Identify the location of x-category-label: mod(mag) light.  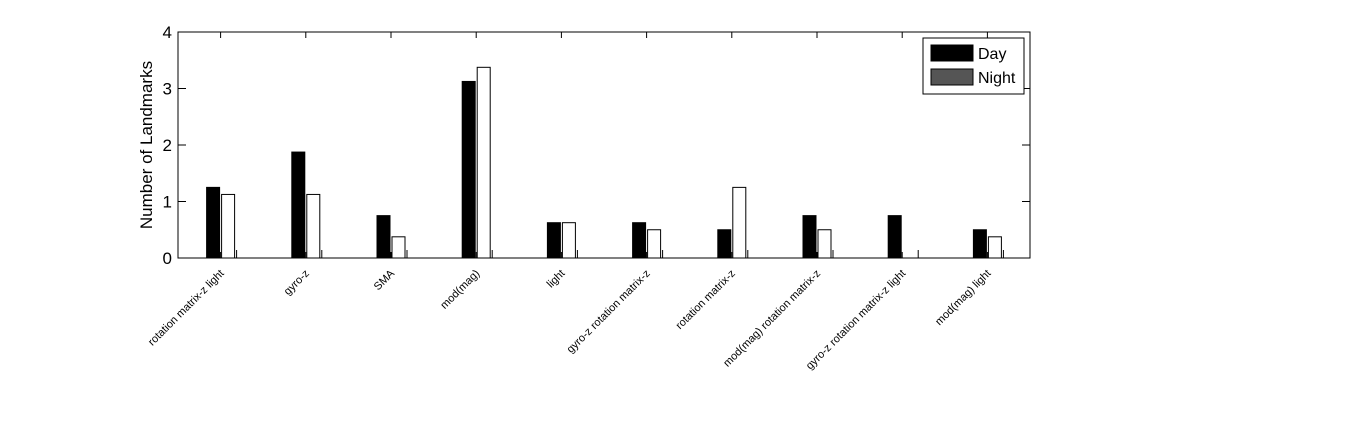
(963, 298).